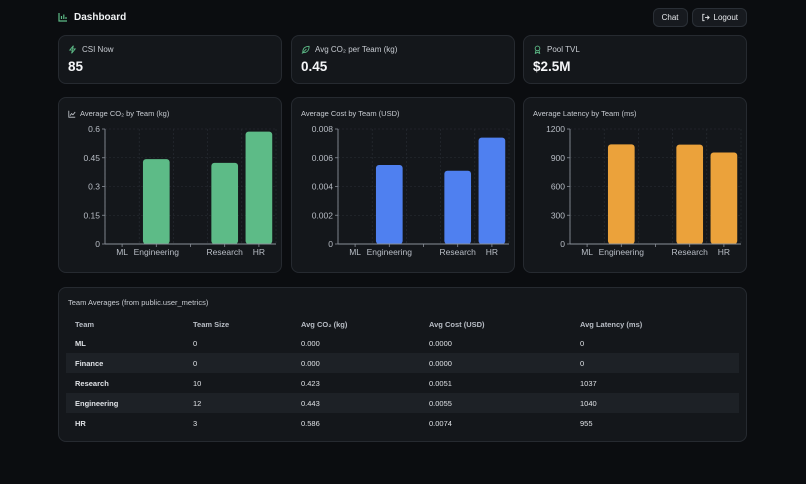 This screenshot has width=806, height=484. Describe the element at coordinates (457, 324) in the screenshot. I see `col-avg-cost: Avg Cost (USD)` at that location.